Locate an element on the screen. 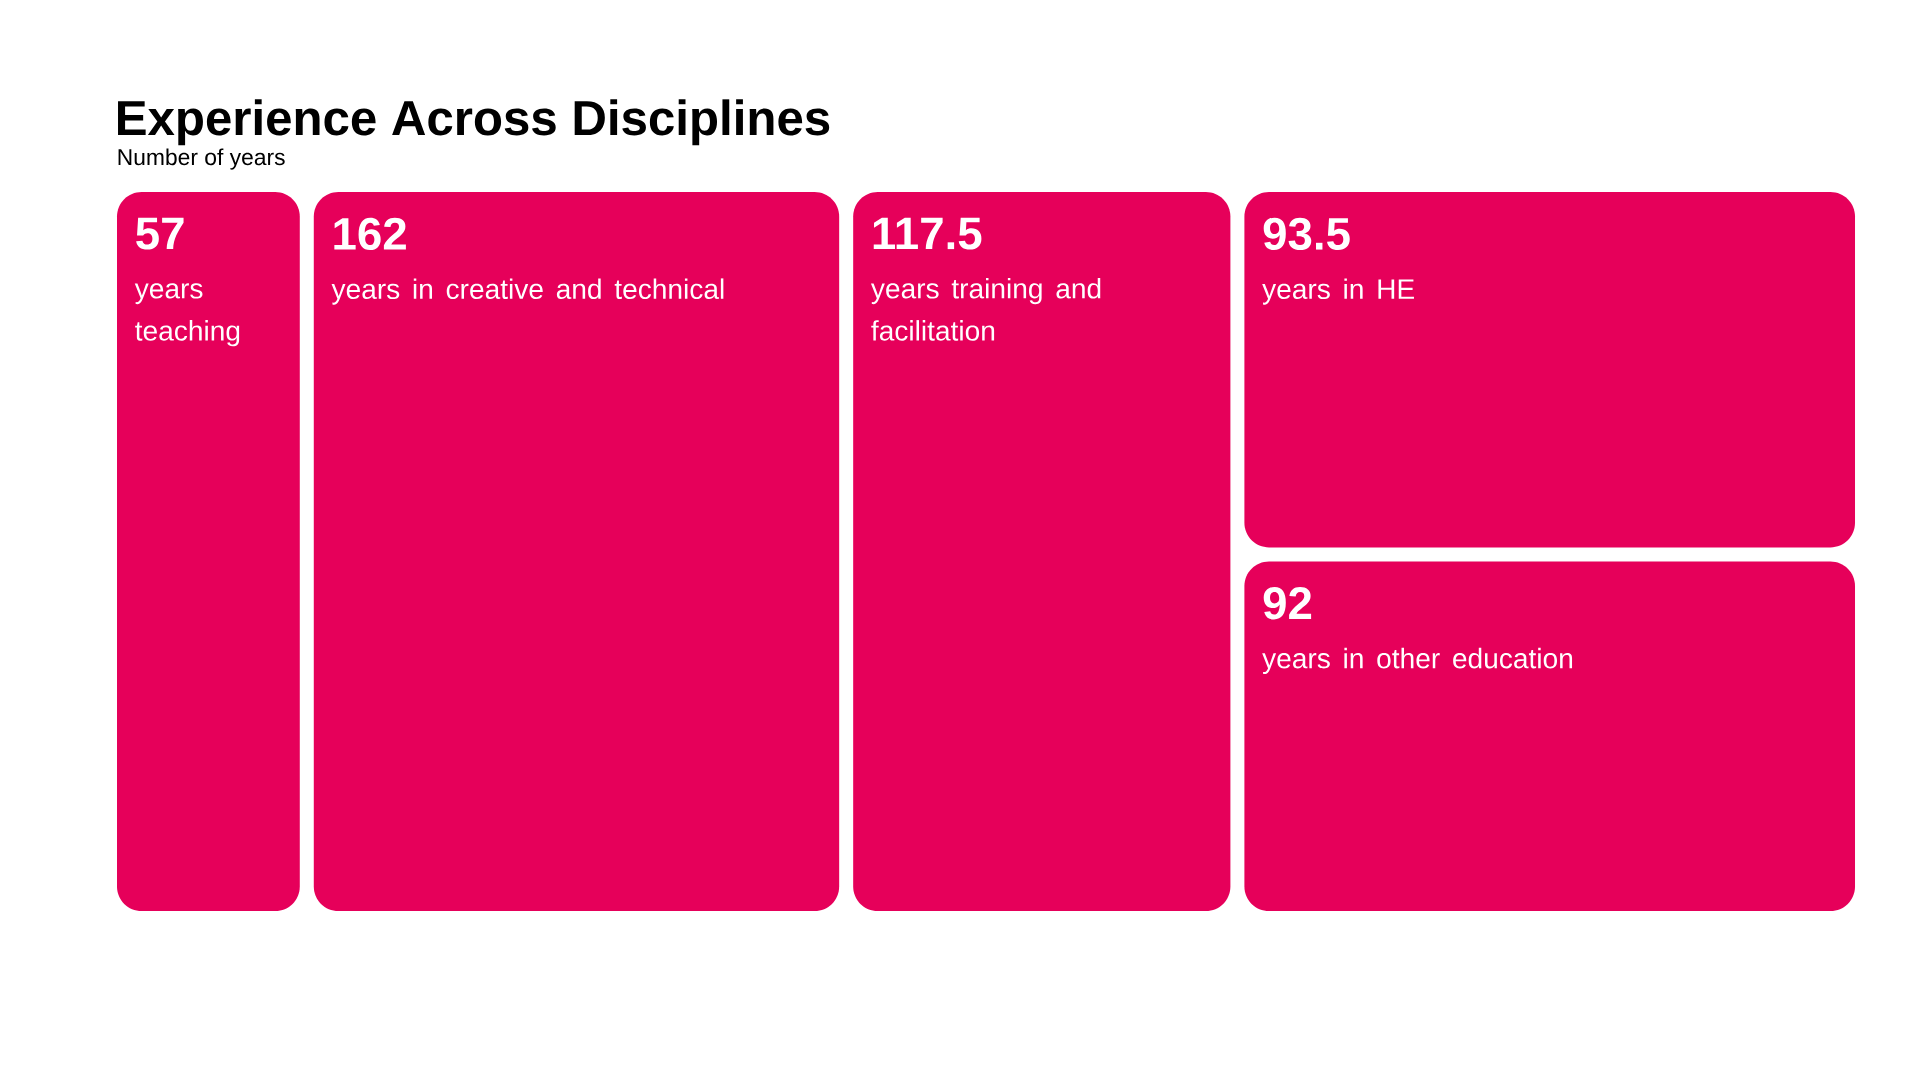 The width and height of the screenshot is (1920, 1080). data-label: 57 is located at coordinates (160, 233).